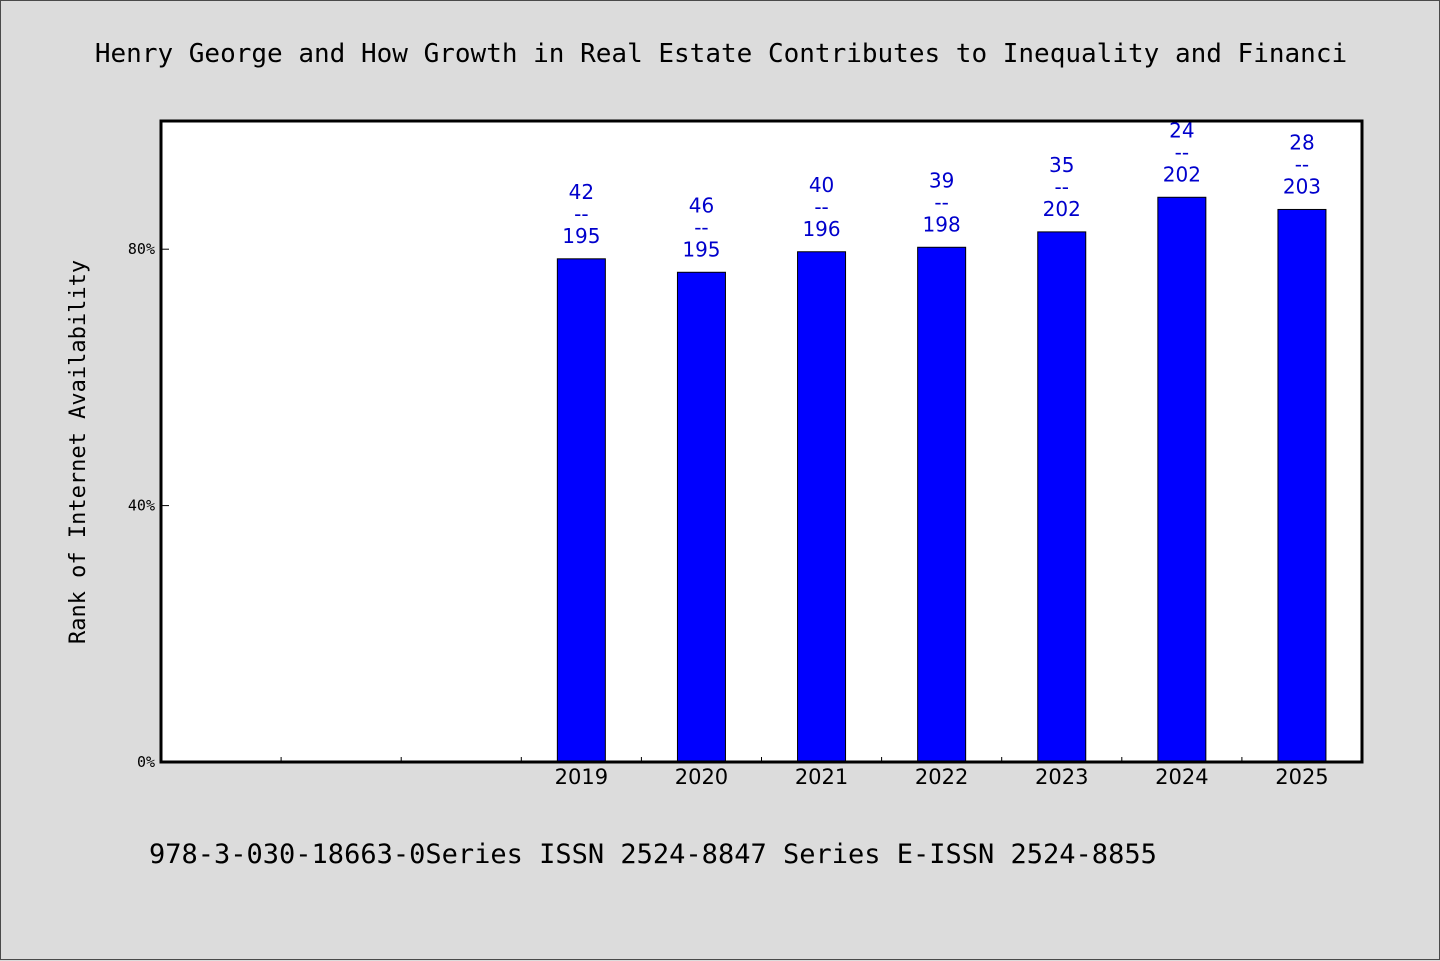  Describe the element at coordinates (1302, 164) in the screenshot. I see `data-label-2025-line-2: --` at that location.